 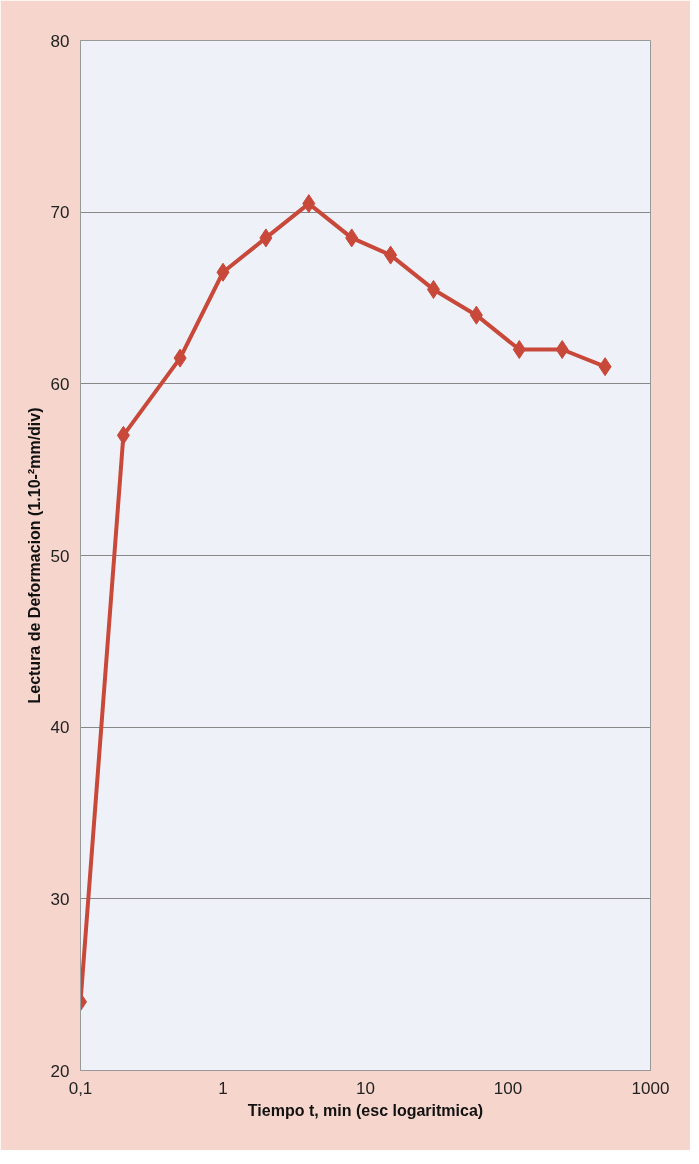 What do you see at coordinates (60, 556) in the screenshot?
I see `y-tick-label: 50` at bounding box center [60, 556].